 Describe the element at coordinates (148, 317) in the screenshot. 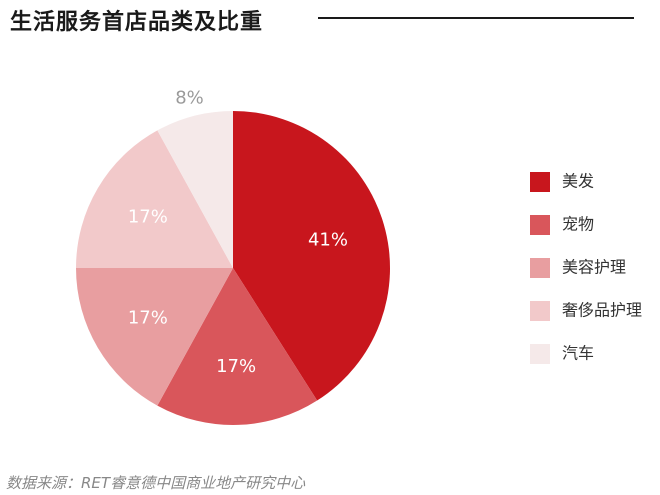

I see `pie-label-2: 17%` at that location.